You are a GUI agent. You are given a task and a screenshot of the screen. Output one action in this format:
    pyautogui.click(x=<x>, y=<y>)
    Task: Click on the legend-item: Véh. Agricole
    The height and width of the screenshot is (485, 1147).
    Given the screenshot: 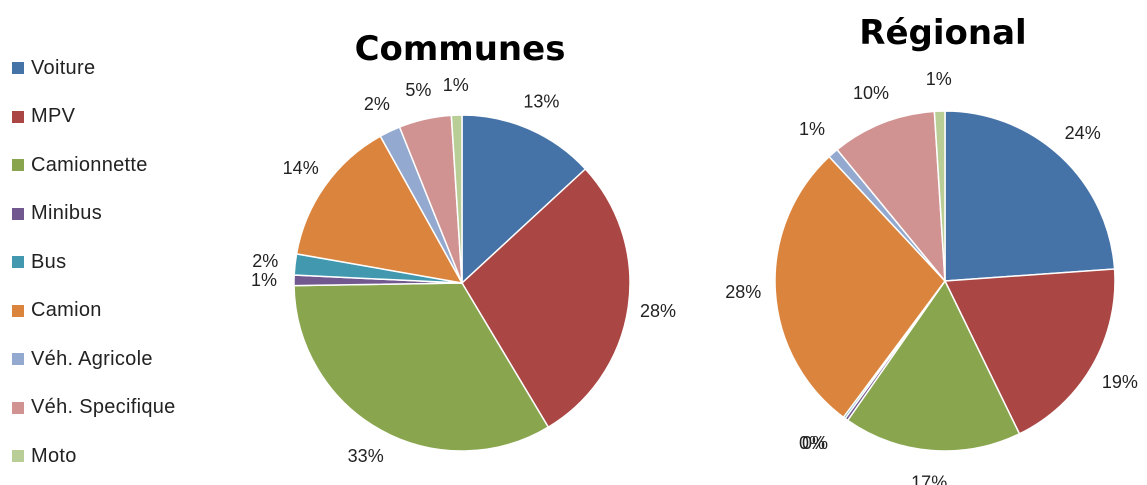 What is the action you would take?
    pyautogui.click(x=122, y=359)
    